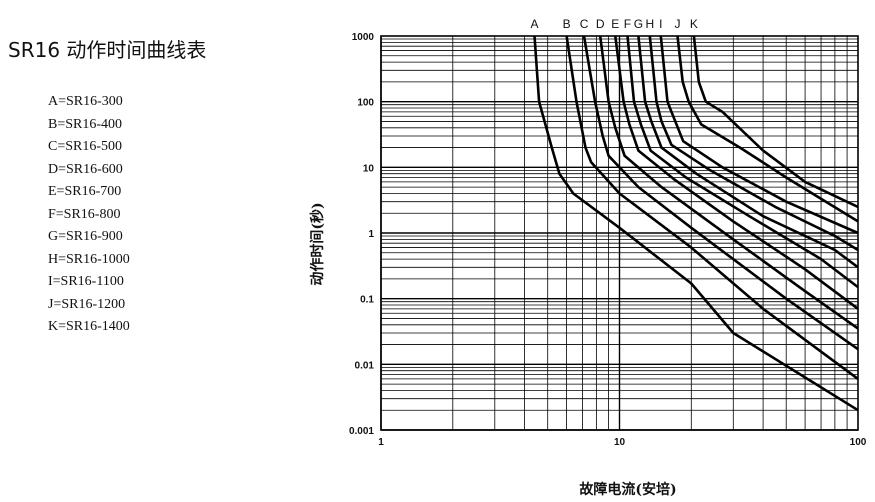  What do you see at coordinates (534, 24) in the screenshot?
I see `curve-label: A` at bounding box center [534, 24].